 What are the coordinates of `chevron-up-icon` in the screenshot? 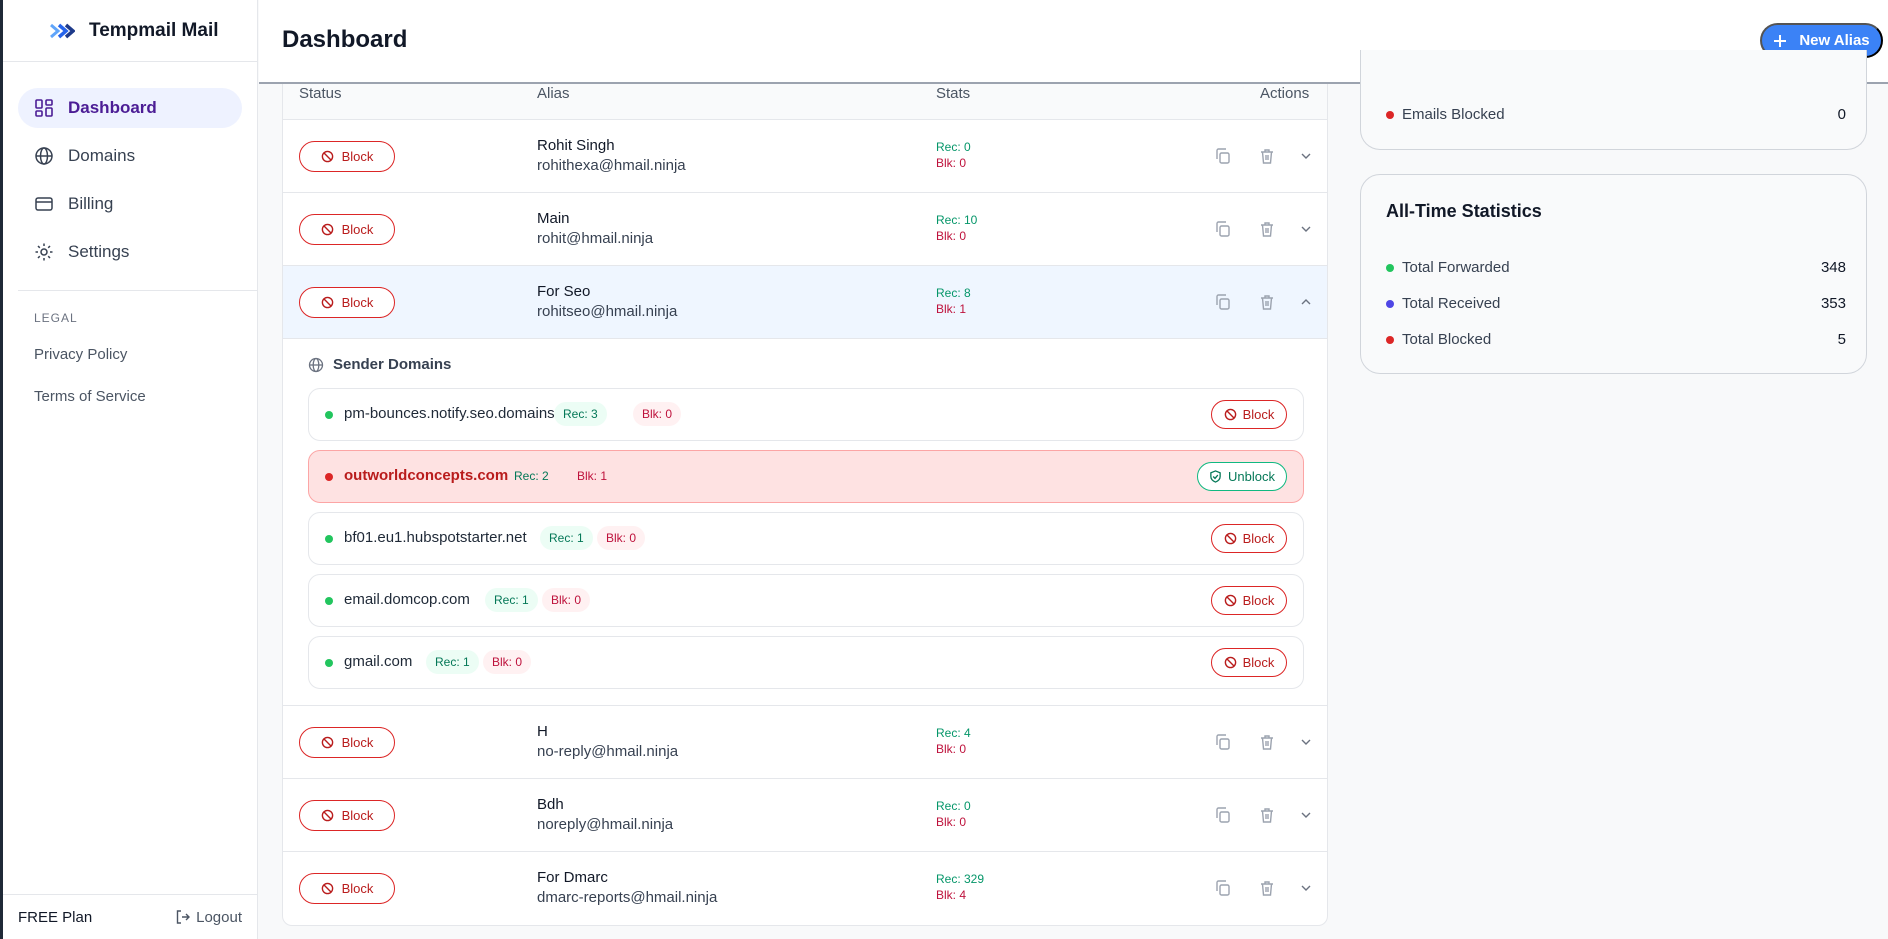 It's located at (1304, 302).